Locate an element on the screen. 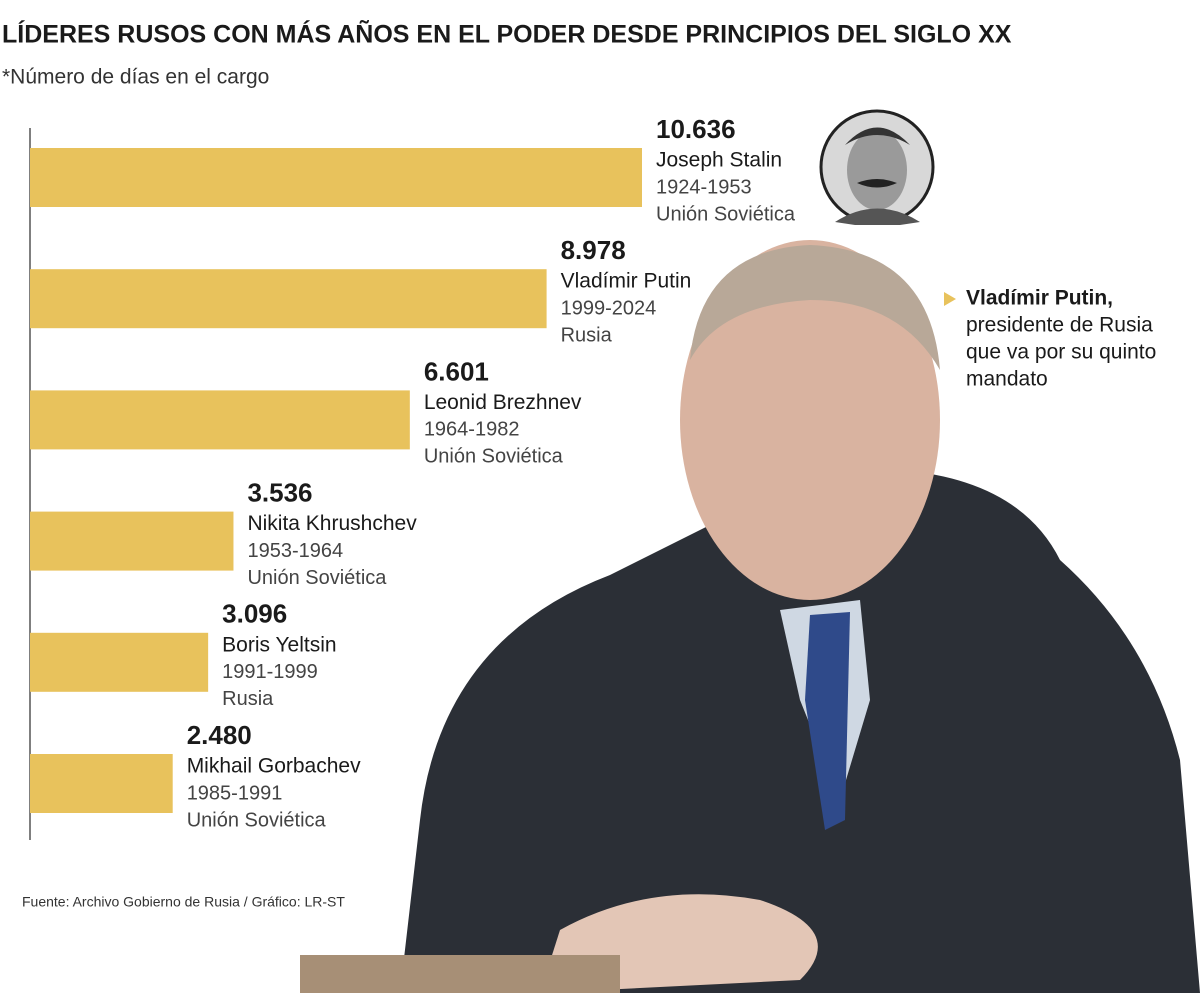 The image size is (1200, 993). bar-period: 1999-2024 is located at coordinates (609, 308).